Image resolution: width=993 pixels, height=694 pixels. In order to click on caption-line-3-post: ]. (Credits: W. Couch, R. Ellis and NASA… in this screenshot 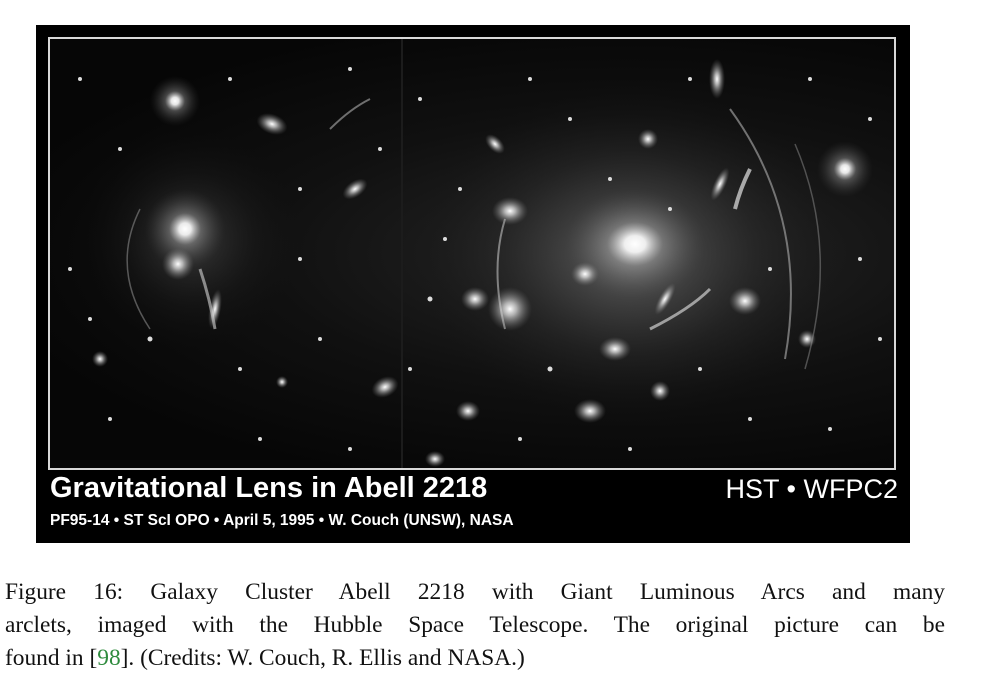, I will do `click(322, 658)`.